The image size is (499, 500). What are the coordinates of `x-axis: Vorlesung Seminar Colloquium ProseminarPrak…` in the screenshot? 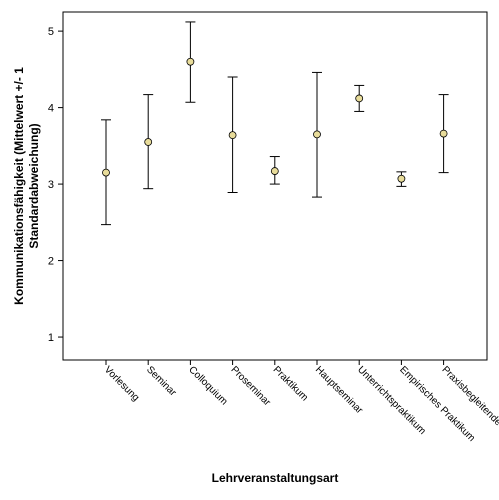 It's located at (300, 402).